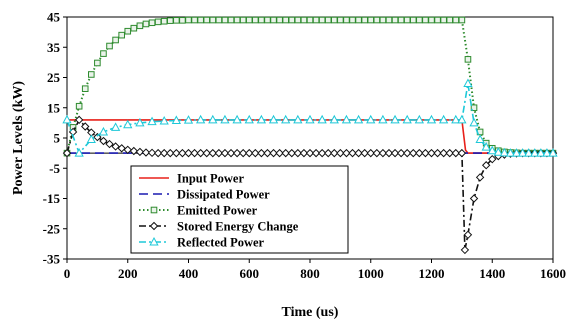 The width and height of the screenshot is (571, 322). I want to click on x-axis-title: Time (us), so click(310, 312).